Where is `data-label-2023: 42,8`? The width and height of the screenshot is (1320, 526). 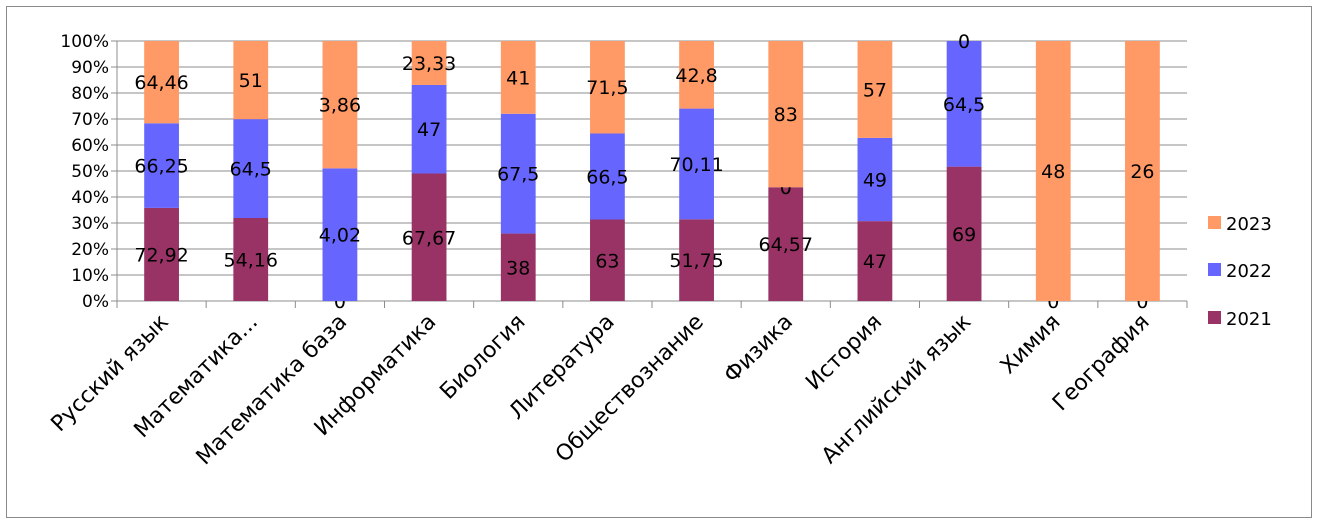
data-label-2023: 42,8 is located at coordinates (696, 76).